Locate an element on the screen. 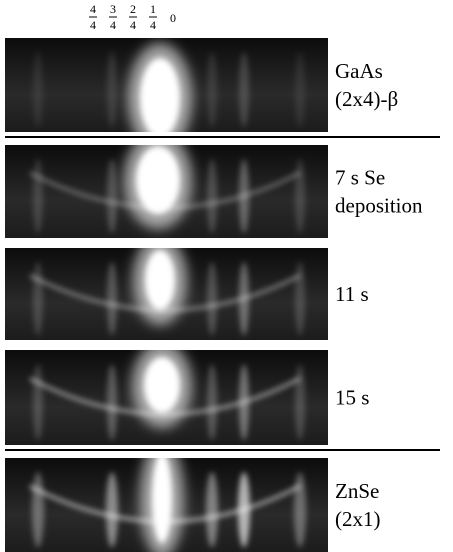 The height and width of the screenshot is (552, 453). fraction-numerator: 4 is located at coordinates (93, 9).